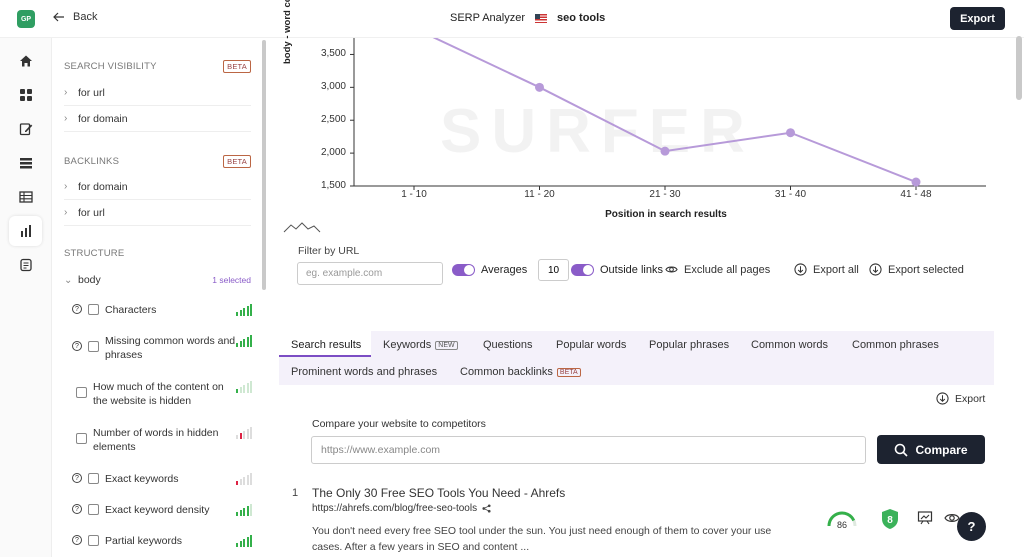  Describe the element at coordinates (399, 424) in the screenshot. I see `compare-label: Compare your website to competitors` at that location.